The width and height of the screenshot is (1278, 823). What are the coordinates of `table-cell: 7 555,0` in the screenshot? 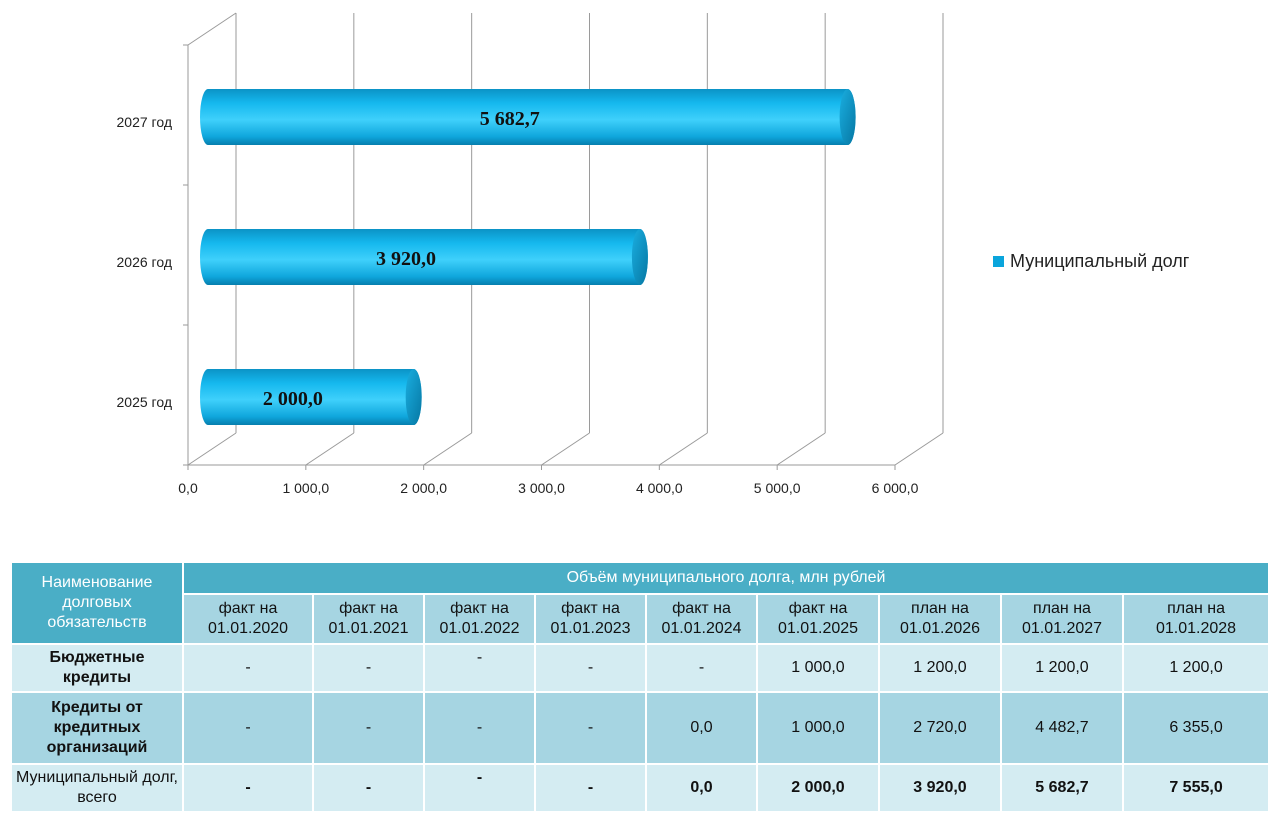 It's located at (1196, 788).